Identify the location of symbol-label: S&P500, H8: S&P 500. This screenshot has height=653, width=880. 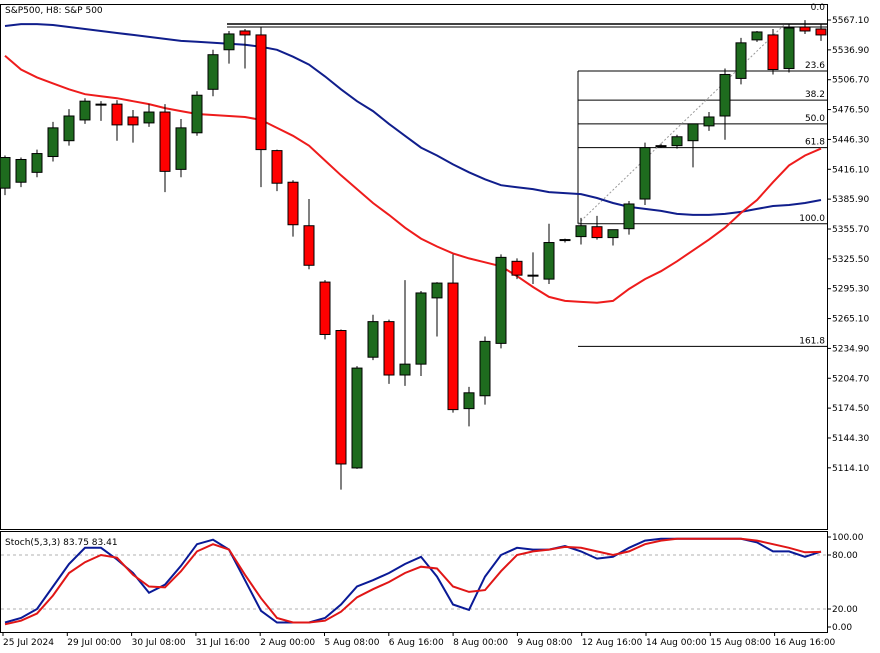
(54, 11).